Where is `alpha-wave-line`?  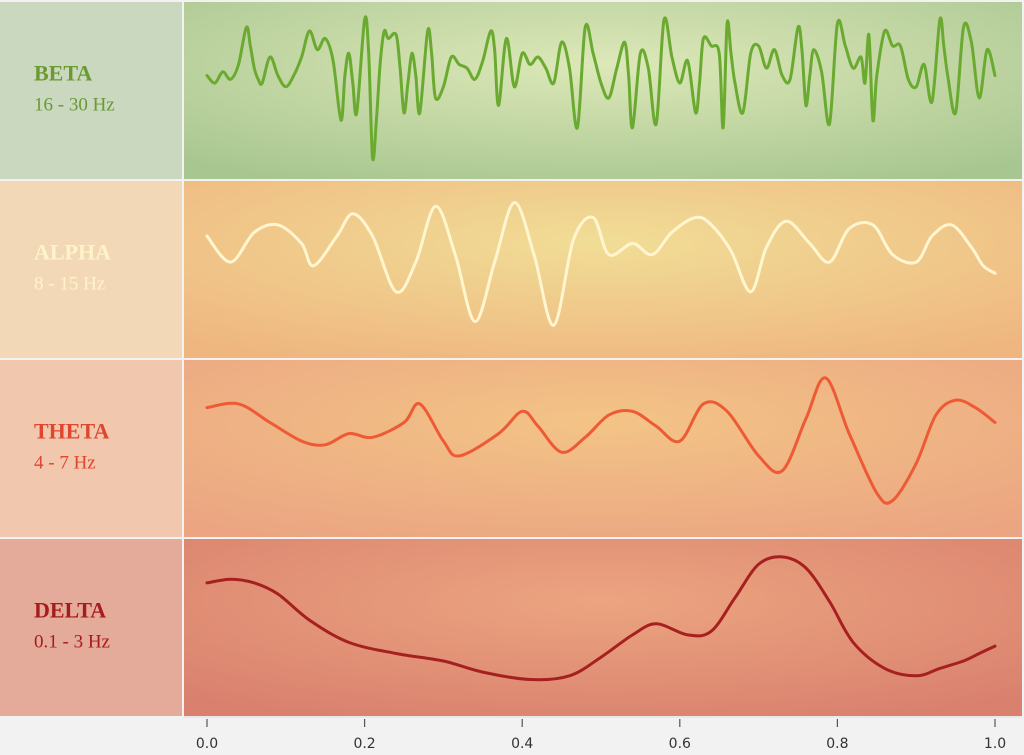
alpha-wave-line is located at coordinates (601, 264).